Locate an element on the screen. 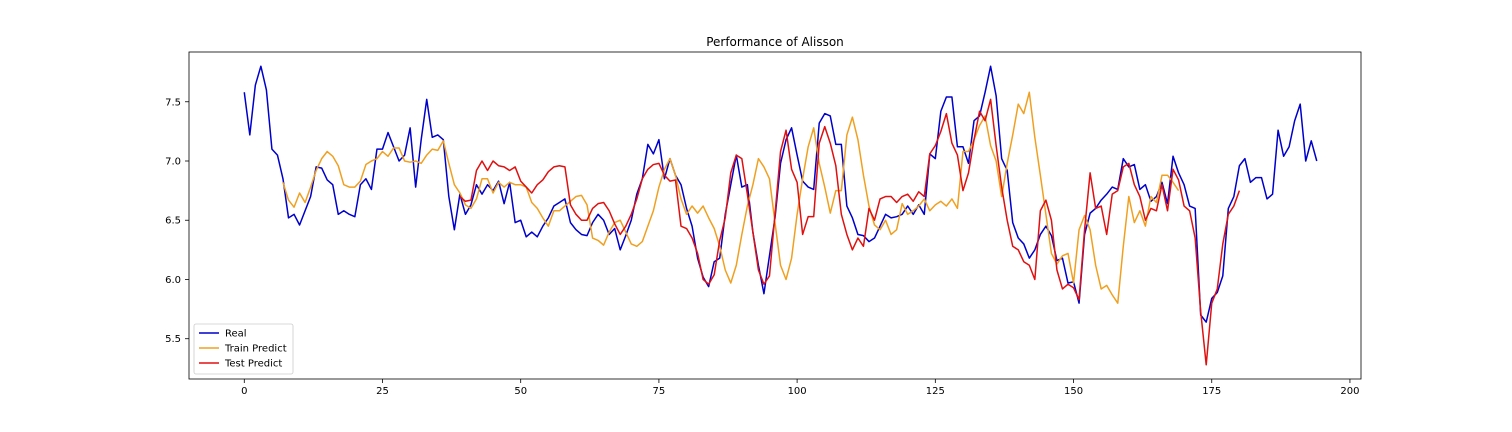  x-tick-label: 150 is located at coordinates (1073, 391).